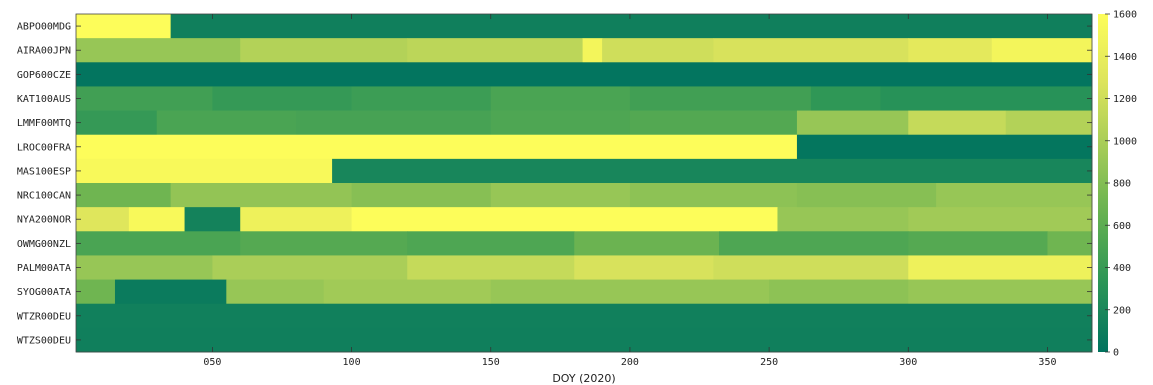 Image resolution: width=1153 pixels, height=385 pixels. I want to click on x-axis-title: DOY (2020), so click(583, 378).